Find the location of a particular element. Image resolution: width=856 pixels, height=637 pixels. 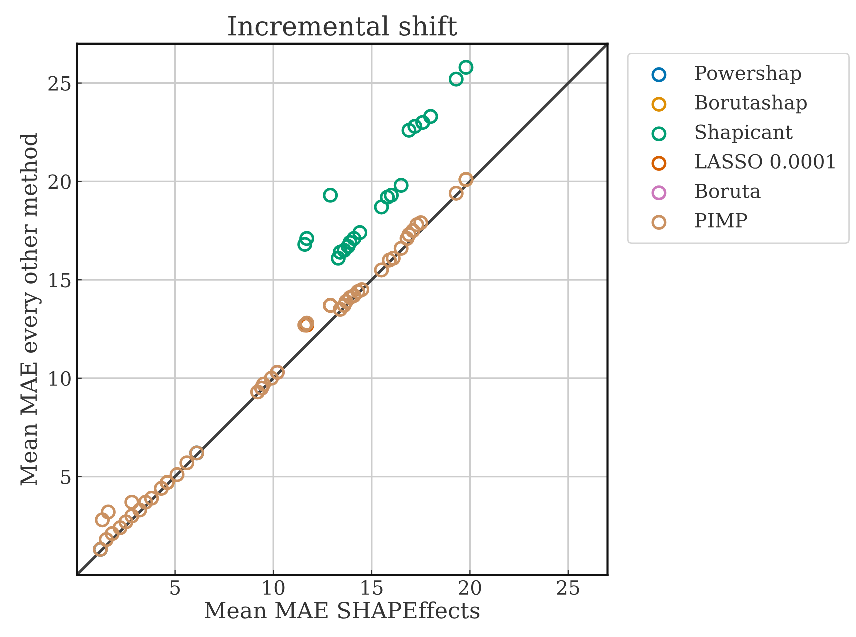

x-tick-label: 25 is located at coordinates (568, 588).